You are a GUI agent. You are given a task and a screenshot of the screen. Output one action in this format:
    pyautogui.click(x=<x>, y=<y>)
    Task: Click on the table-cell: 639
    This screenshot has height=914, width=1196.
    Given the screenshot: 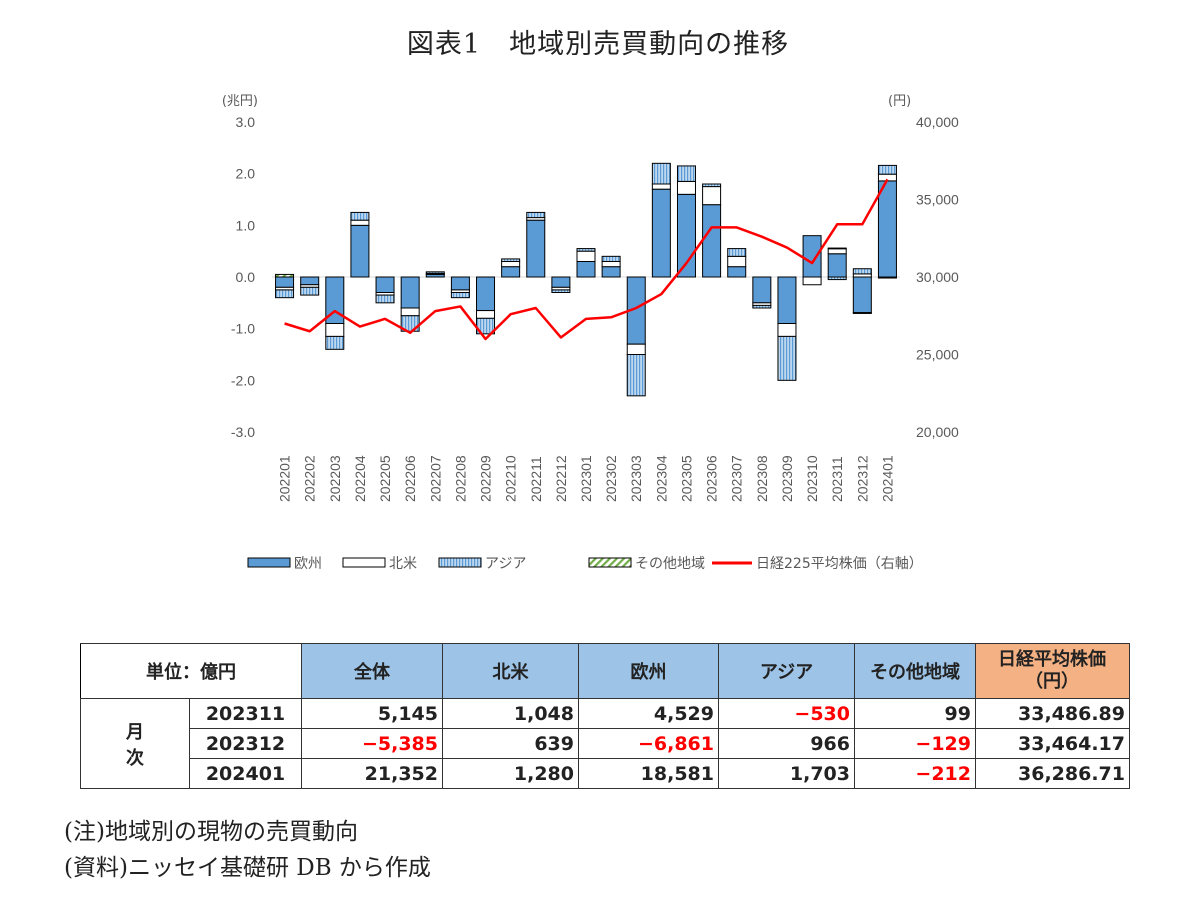 What is the action you would take?
    pyautogui.click(x=510, y=743)
    